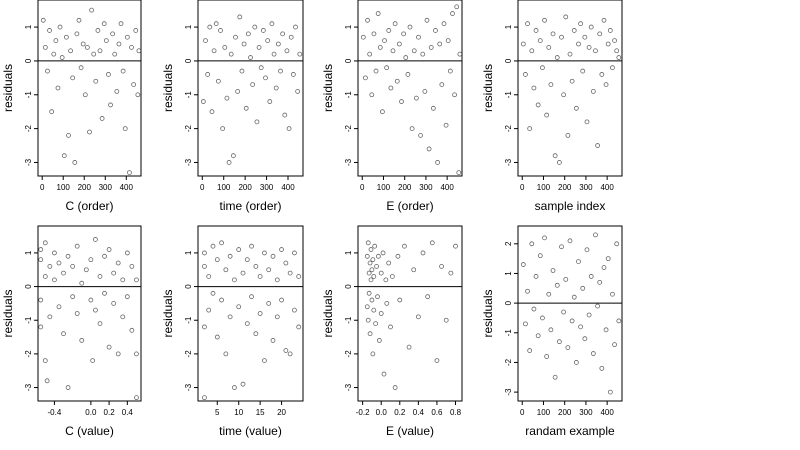 Image resolution: width=800 pixels, height=450 pixels. What do you see at coordinates (188, 26) in the screenshot?
I see `y-tick-label: 1` at bounding box center [188, 26].